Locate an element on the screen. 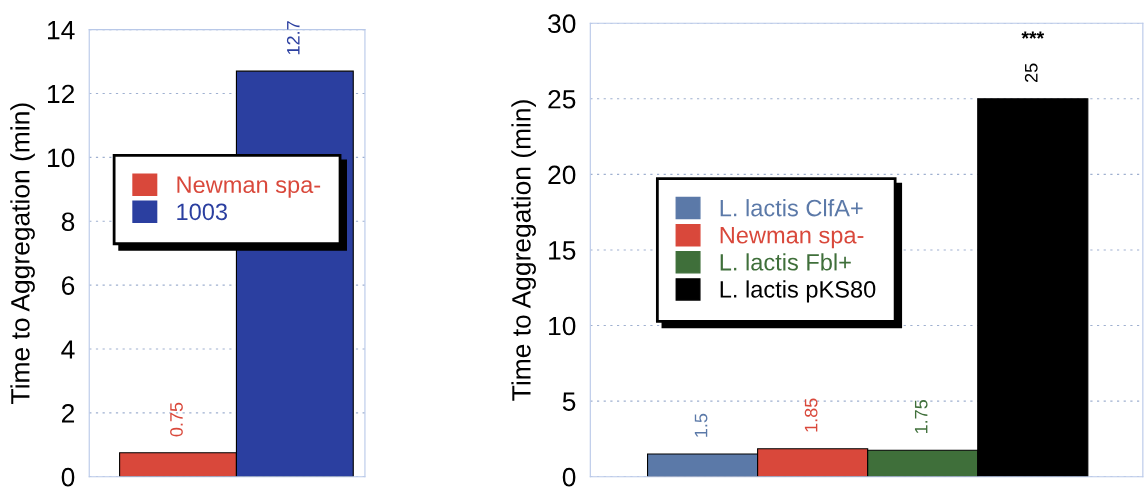 This screenshot has width=1144, height=494. data-label: 1.5 is located at coordinates (701, 425).